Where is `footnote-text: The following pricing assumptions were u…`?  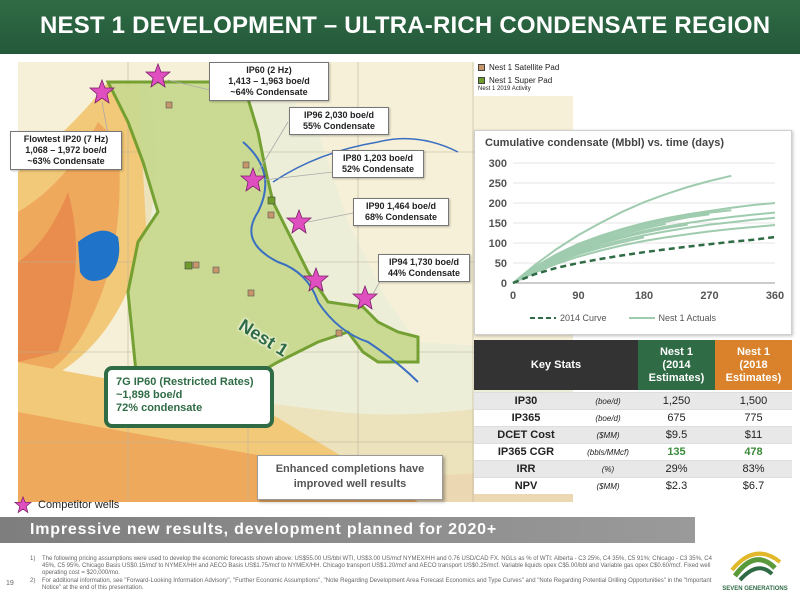
footnote-text: The following pricing assumptions were u… is located at coordinates (377, 566).